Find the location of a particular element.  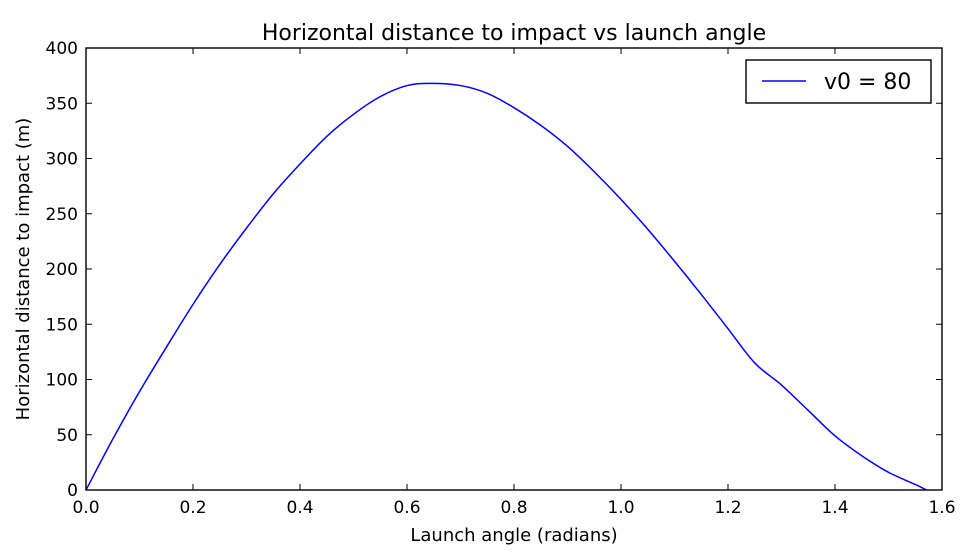

y-tick-label: 50 is located at coordinates (67, 436).